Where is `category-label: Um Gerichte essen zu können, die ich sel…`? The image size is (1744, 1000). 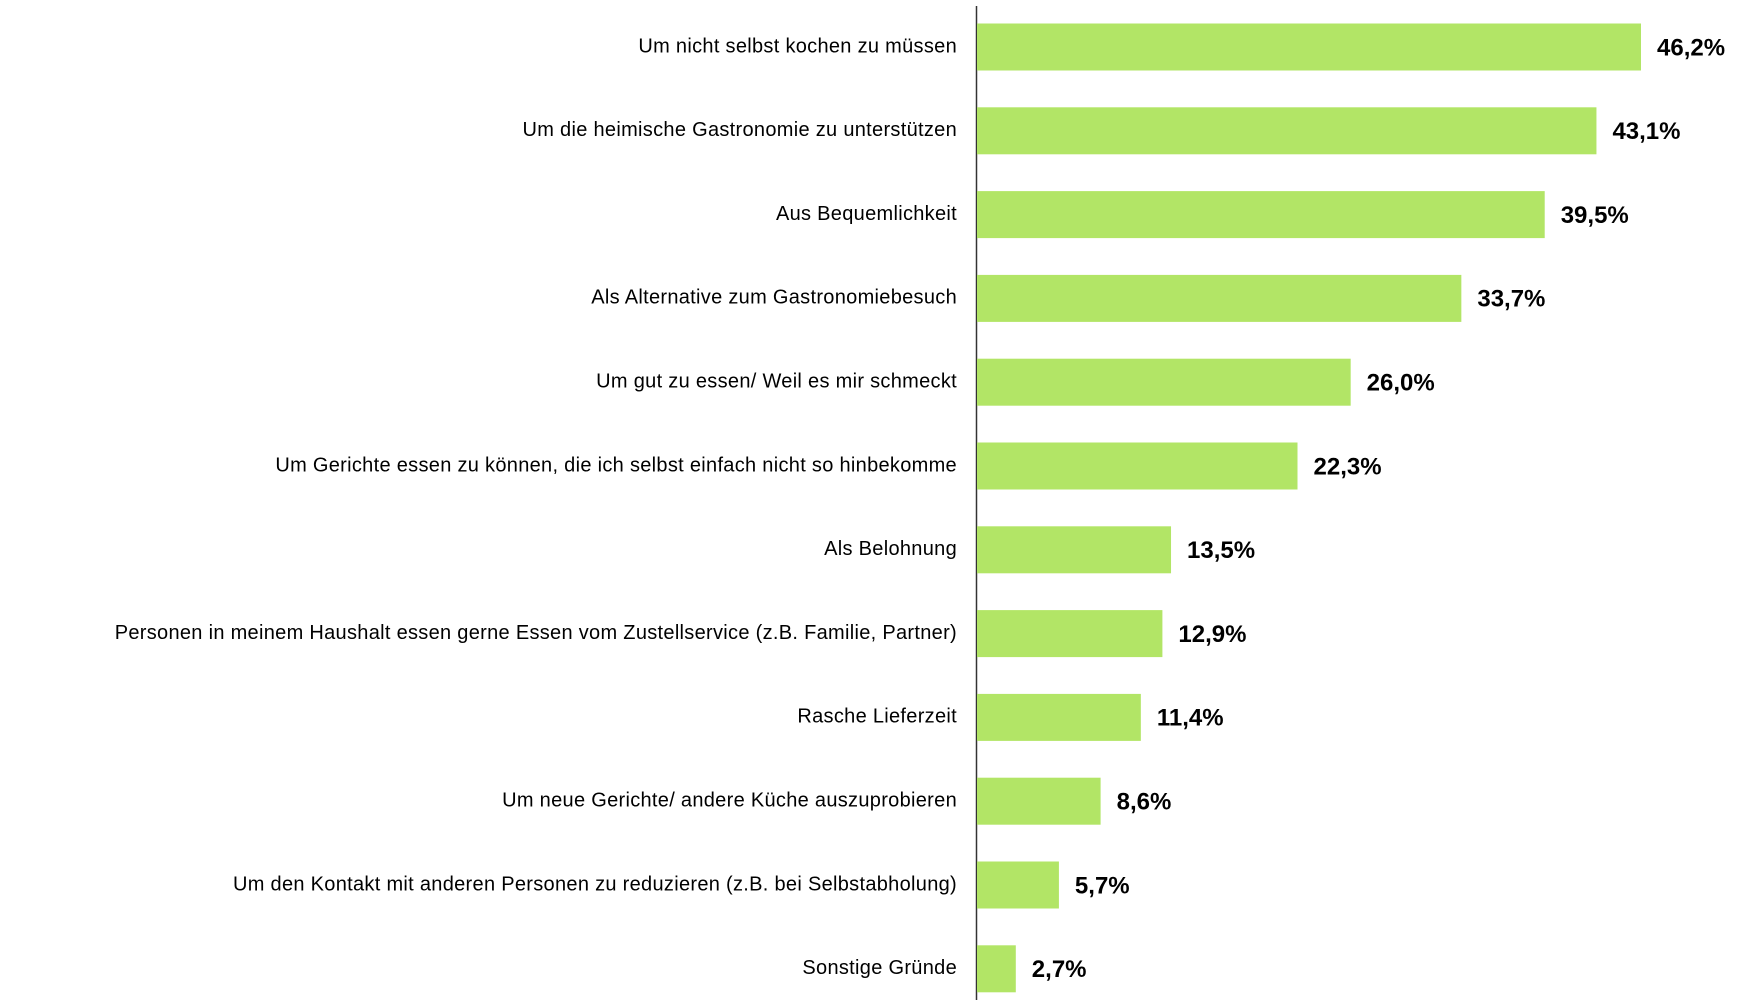 category-label: Um Gerichte essen zu können, die ich sel… is located at coordinates (616, 465).